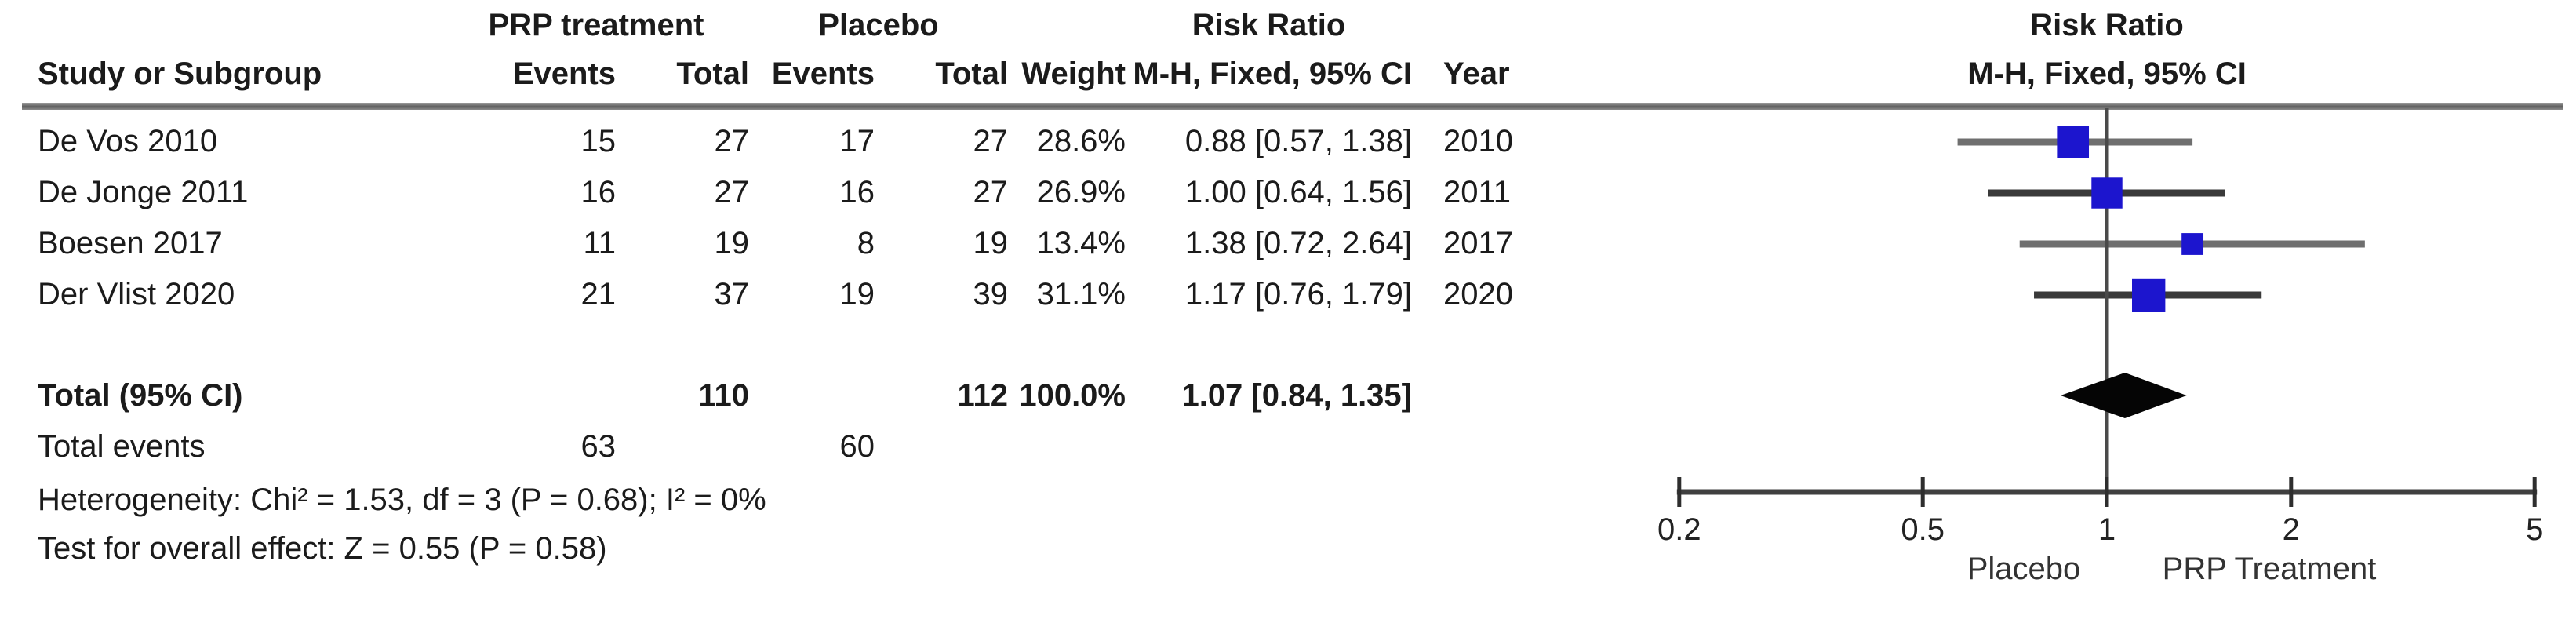  I want to click on study-label: De Vos 2010, so click(128, 141).